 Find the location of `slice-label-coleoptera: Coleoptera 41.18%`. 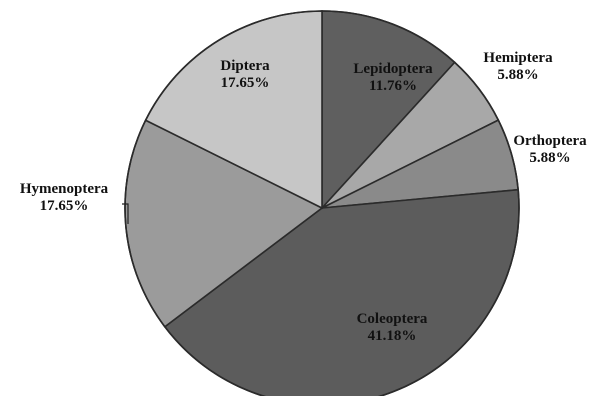

slice-label-coleoptera: Coleoptera 41.18% is located at coordinates (392, 327).